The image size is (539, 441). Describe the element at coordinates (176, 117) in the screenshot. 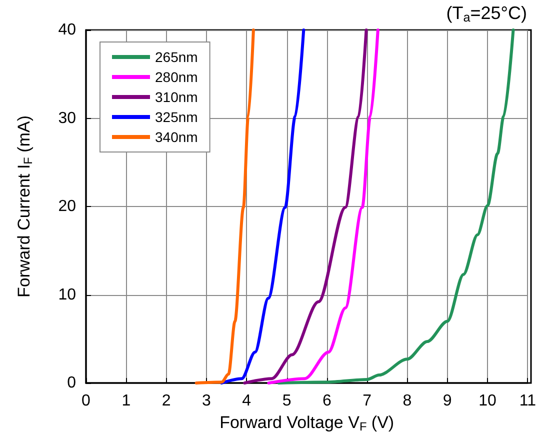

I see `legend-label: 325nm` at that location.